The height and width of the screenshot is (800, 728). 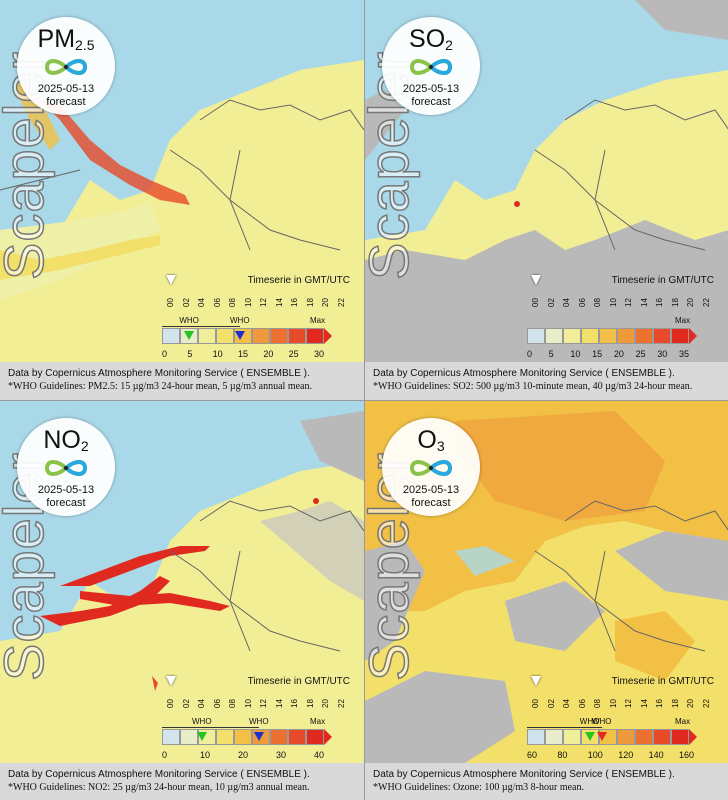 I want to click on scale-label: 25, so click(x=640, y=354).